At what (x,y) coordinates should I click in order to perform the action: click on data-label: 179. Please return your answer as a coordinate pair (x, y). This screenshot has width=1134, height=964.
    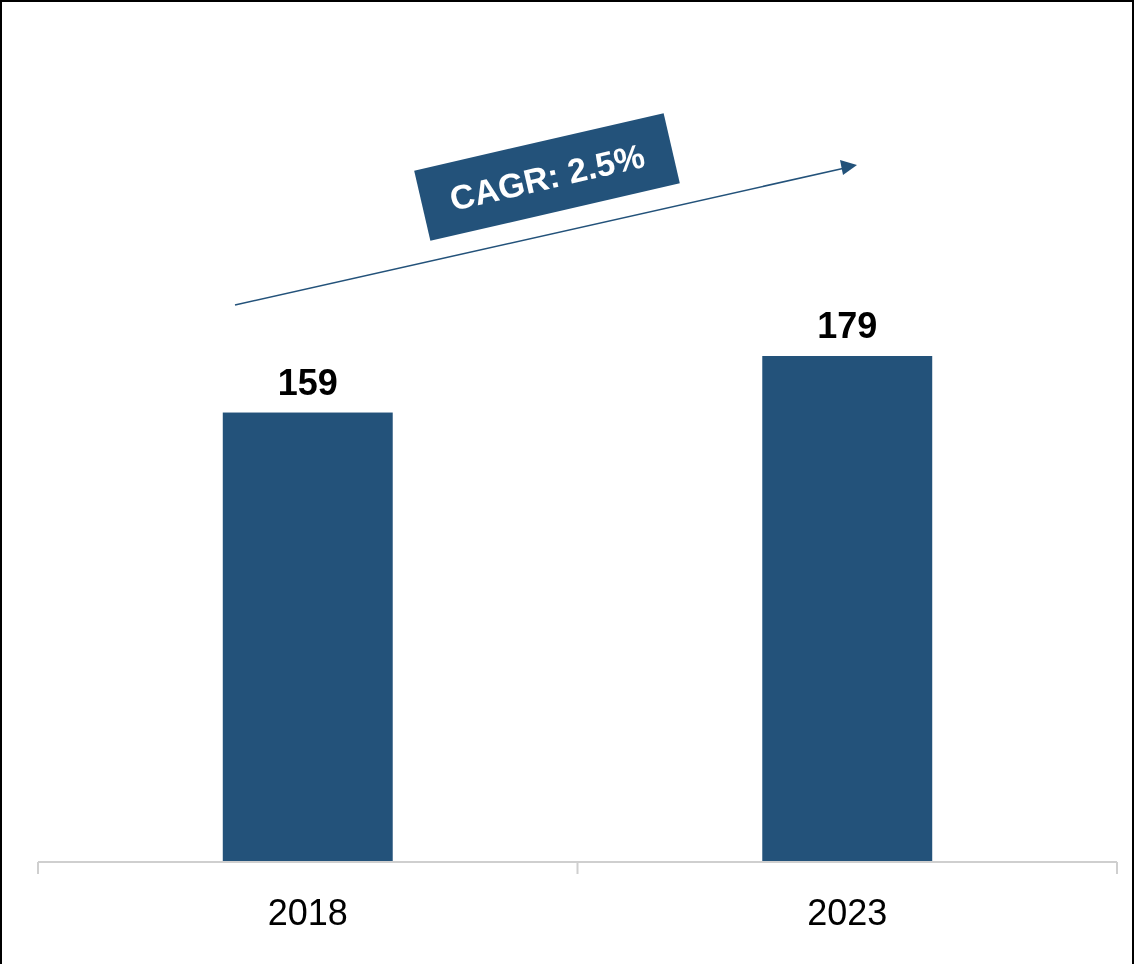
    Looking at the image, I should click on (847, 325).